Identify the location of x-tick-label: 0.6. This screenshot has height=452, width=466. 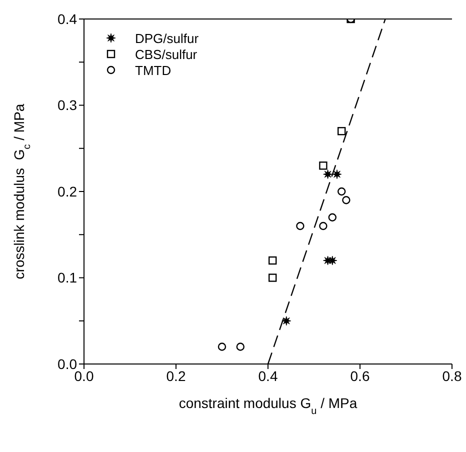
(360, 376).